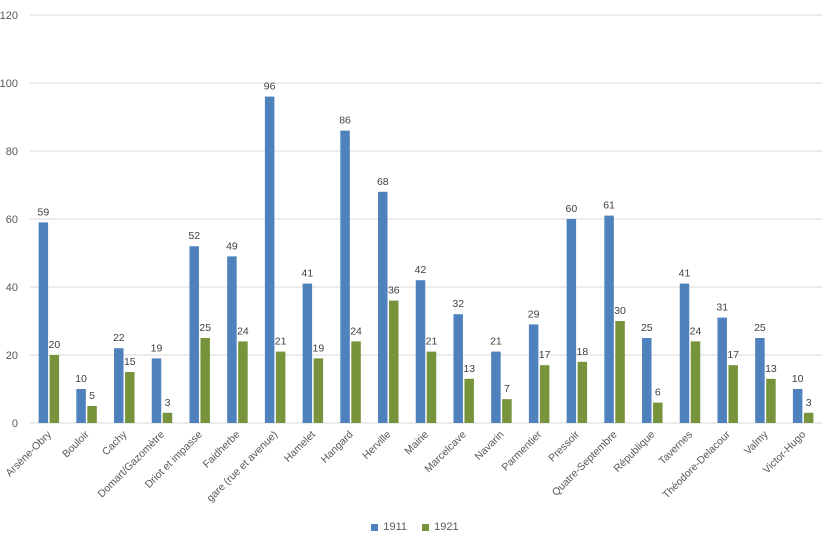 This screenshot has height=550, width=830. Describe the element at coordinates (489, 446) in the screenshot. I see `x-category-label: Navarin` at that location.